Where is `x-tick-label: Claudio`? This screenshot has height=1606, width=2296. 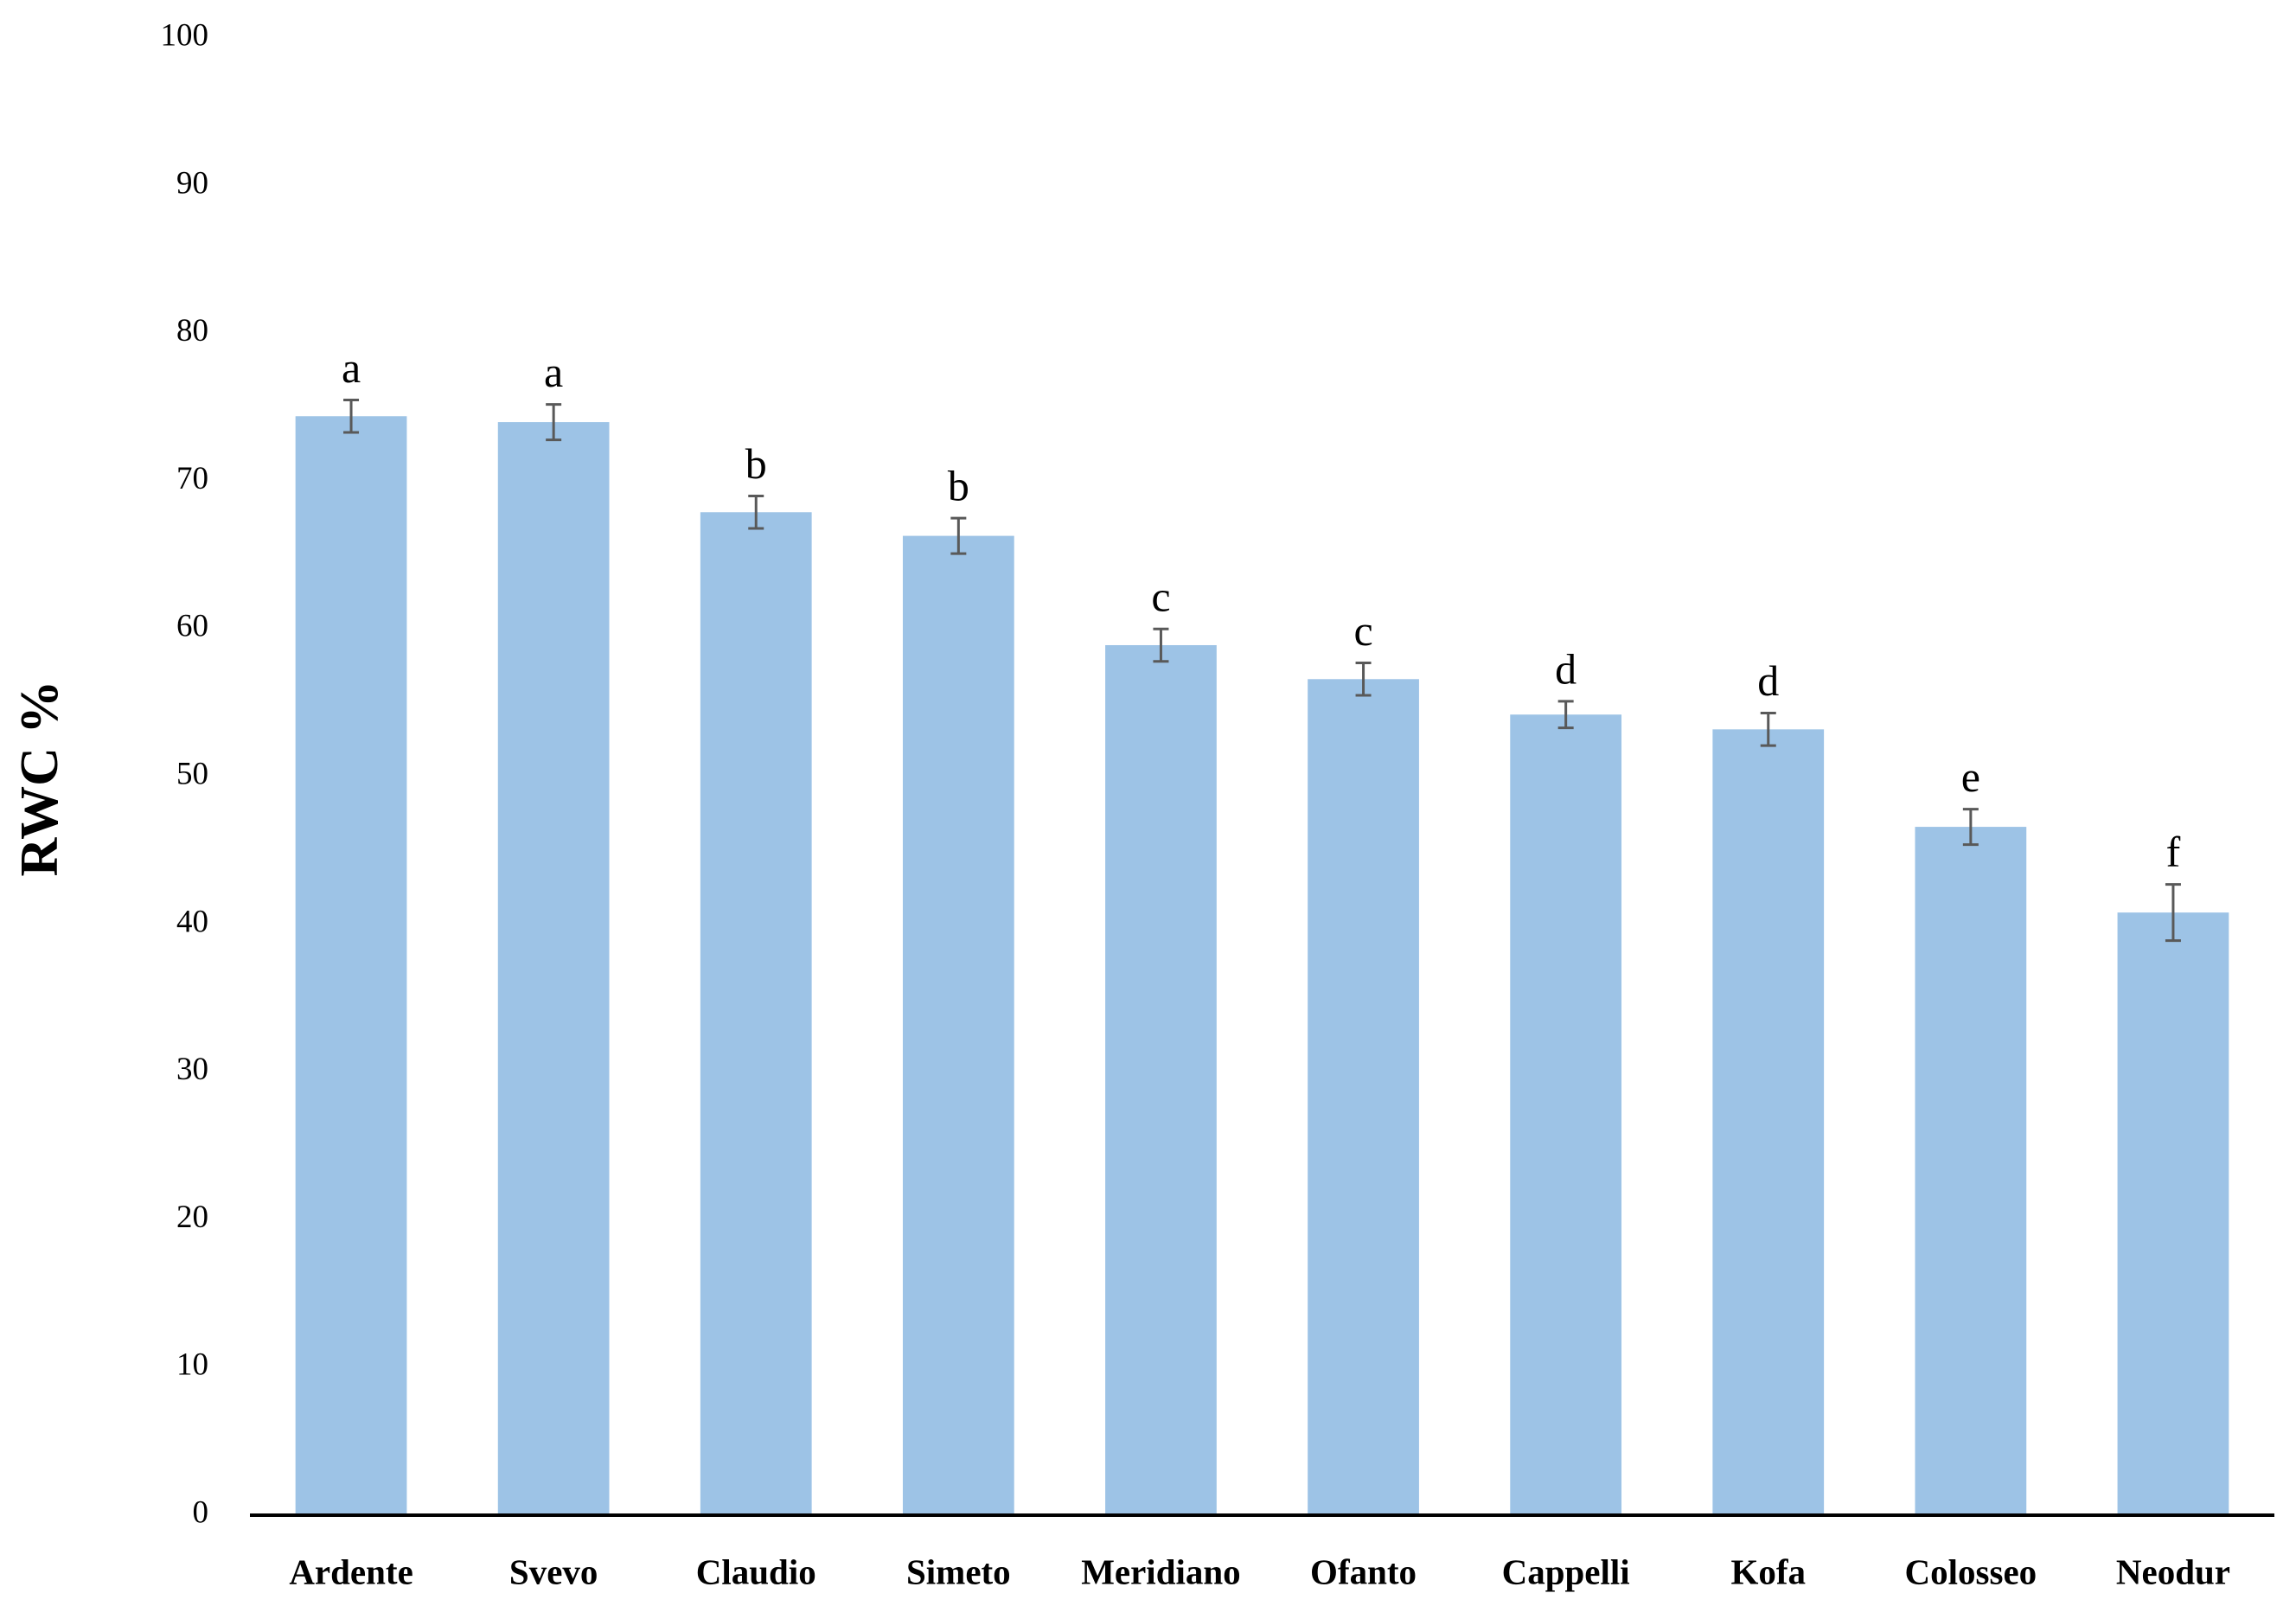
x-tick-label: Claudio is located at coordinates (756, 1571).